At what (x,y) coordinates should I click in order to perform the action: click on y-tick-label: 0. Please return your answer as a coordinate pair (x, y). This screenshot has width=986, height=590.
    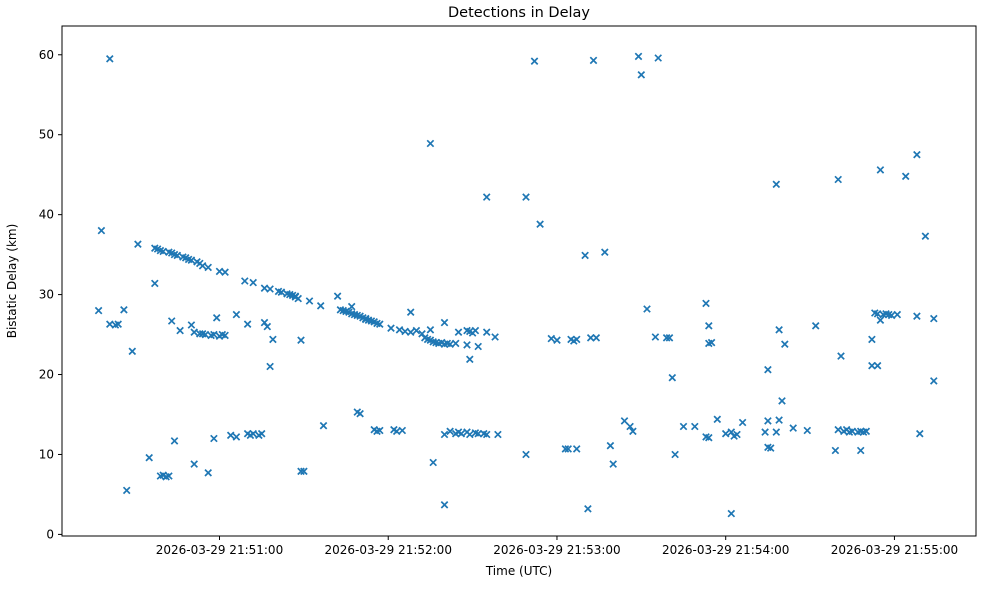
    Looking at the image, I should click on (50, 534).